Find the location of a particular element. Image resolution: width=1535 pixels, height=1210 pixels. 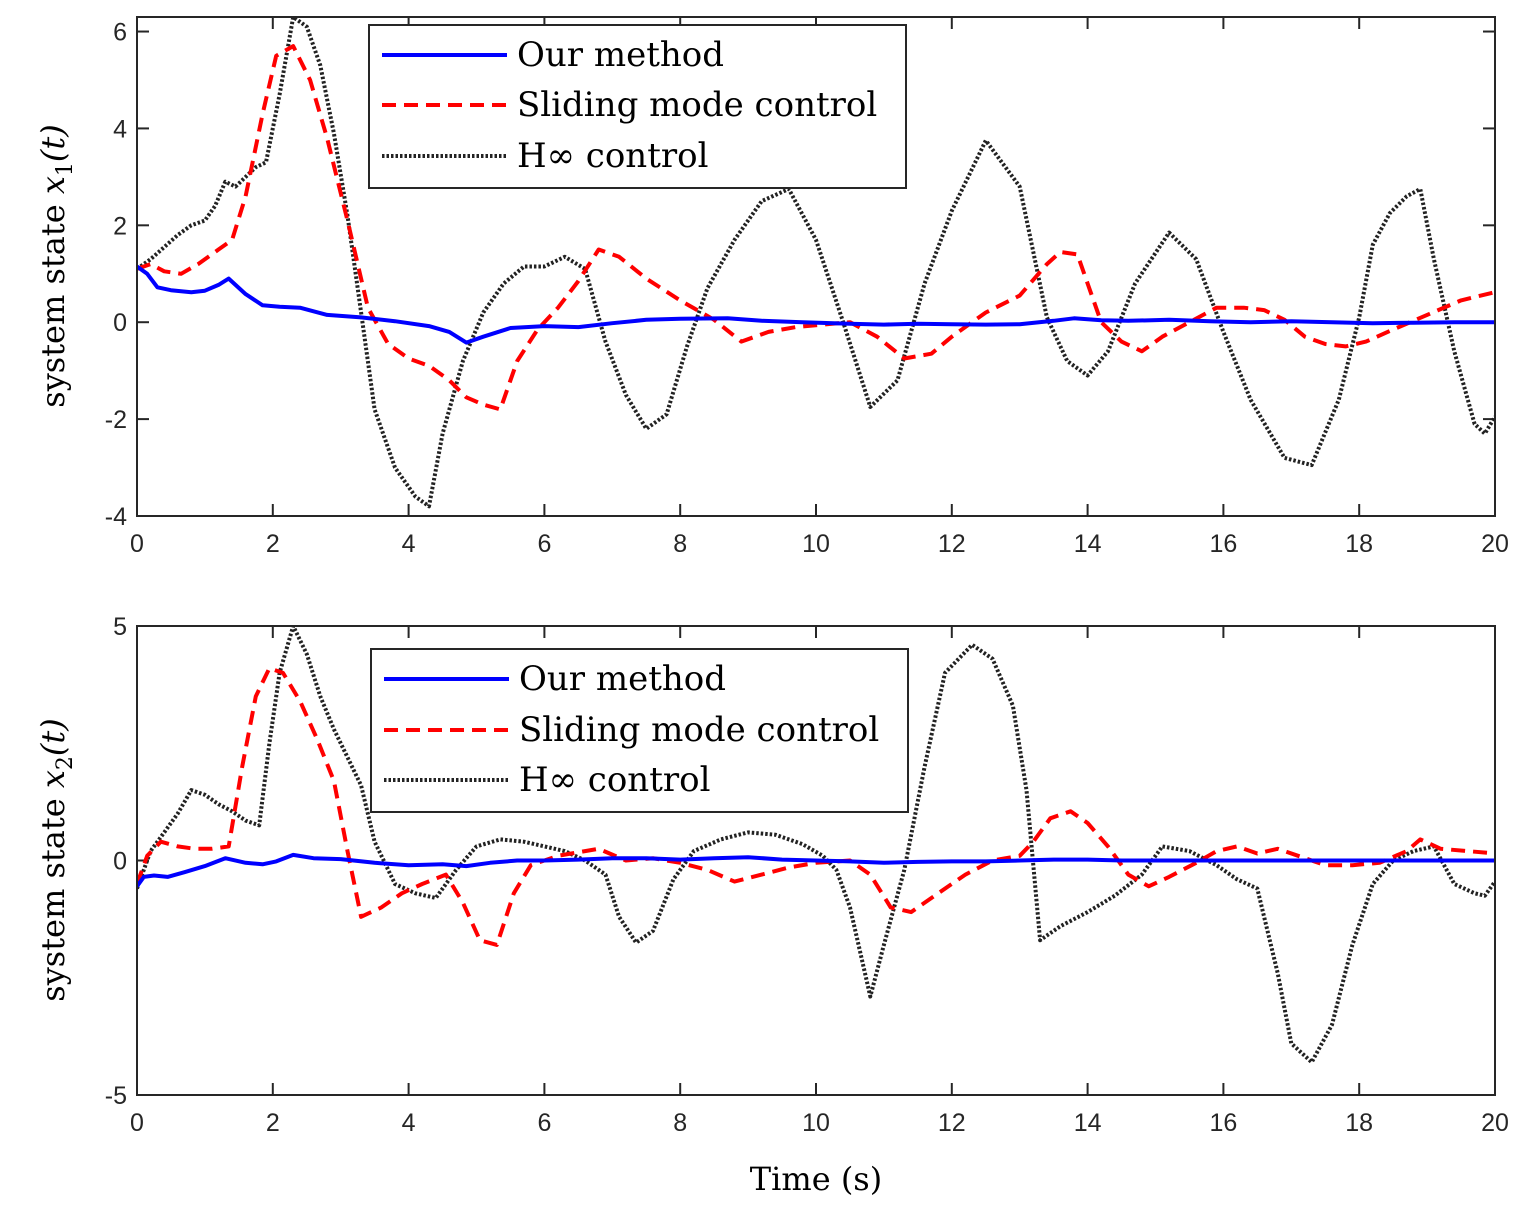

y-axis-label-x1: system state x1(t) is located at coordinates (56, 265).